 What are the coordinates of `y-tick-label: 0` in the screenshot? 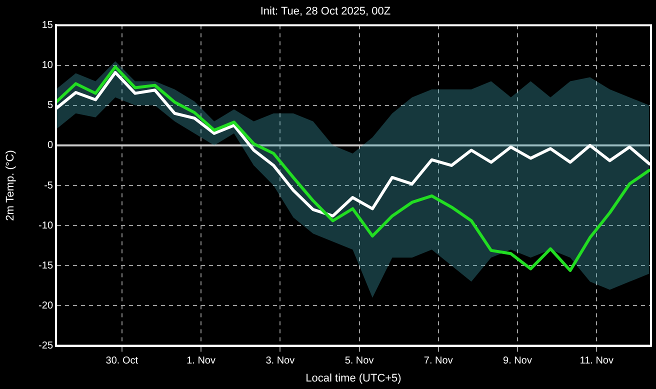 It's located at (50, 146).